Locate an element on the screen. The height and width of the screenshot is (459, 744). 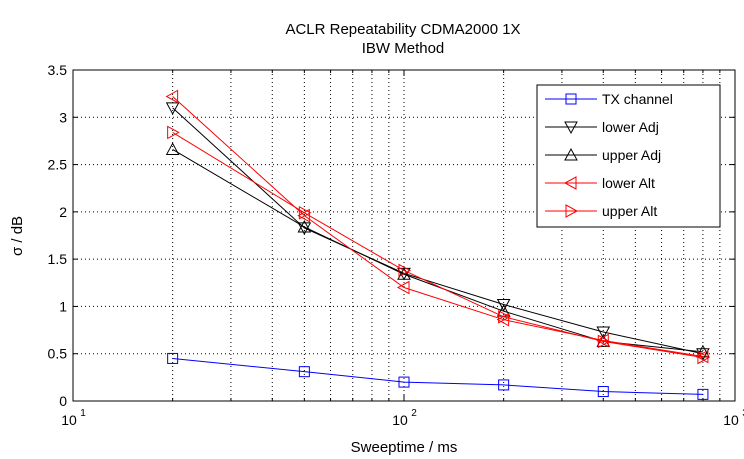
series-tx-channel is located at coordinates (438, 376).